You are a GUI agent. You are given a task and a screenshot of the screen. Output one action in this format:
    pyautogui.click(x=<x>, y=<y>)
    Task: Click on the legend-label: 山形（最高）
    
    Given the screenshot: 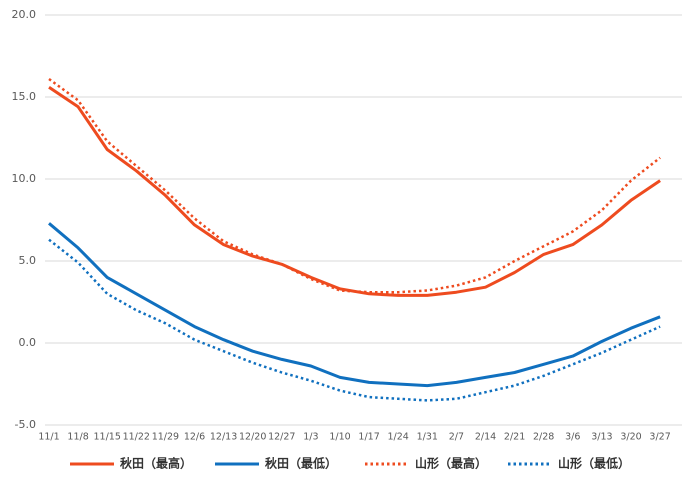 What is the action you would take?
    pyautogui.click(x=451, y=463)
    